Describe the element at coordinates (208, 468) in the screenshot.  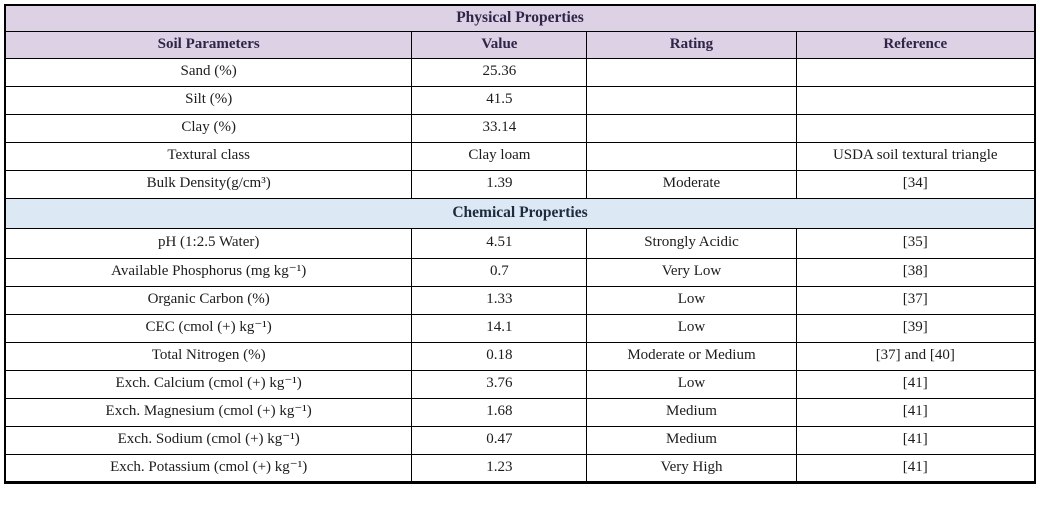
I see `cell-parameter: Exch. Potassium (cmol (+) kg⁻¹)` at that location.